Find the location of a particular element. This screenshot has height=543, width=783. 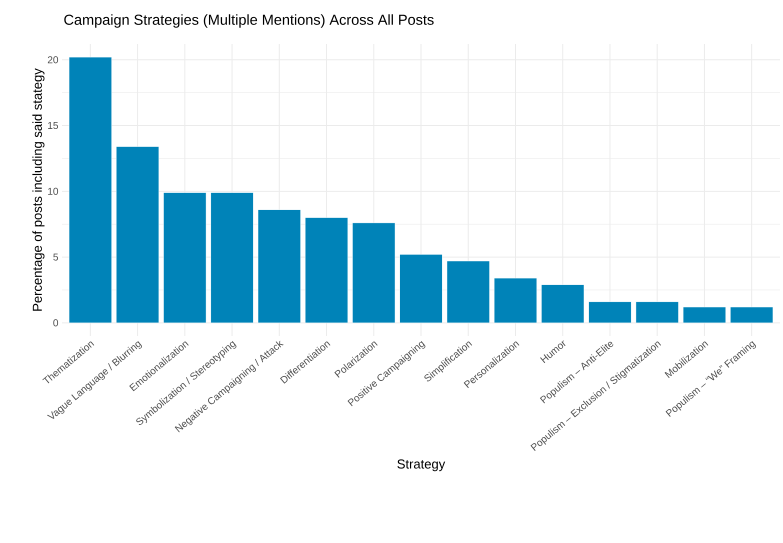

y-tick-label: 0 is located at coordinates (55, 322).